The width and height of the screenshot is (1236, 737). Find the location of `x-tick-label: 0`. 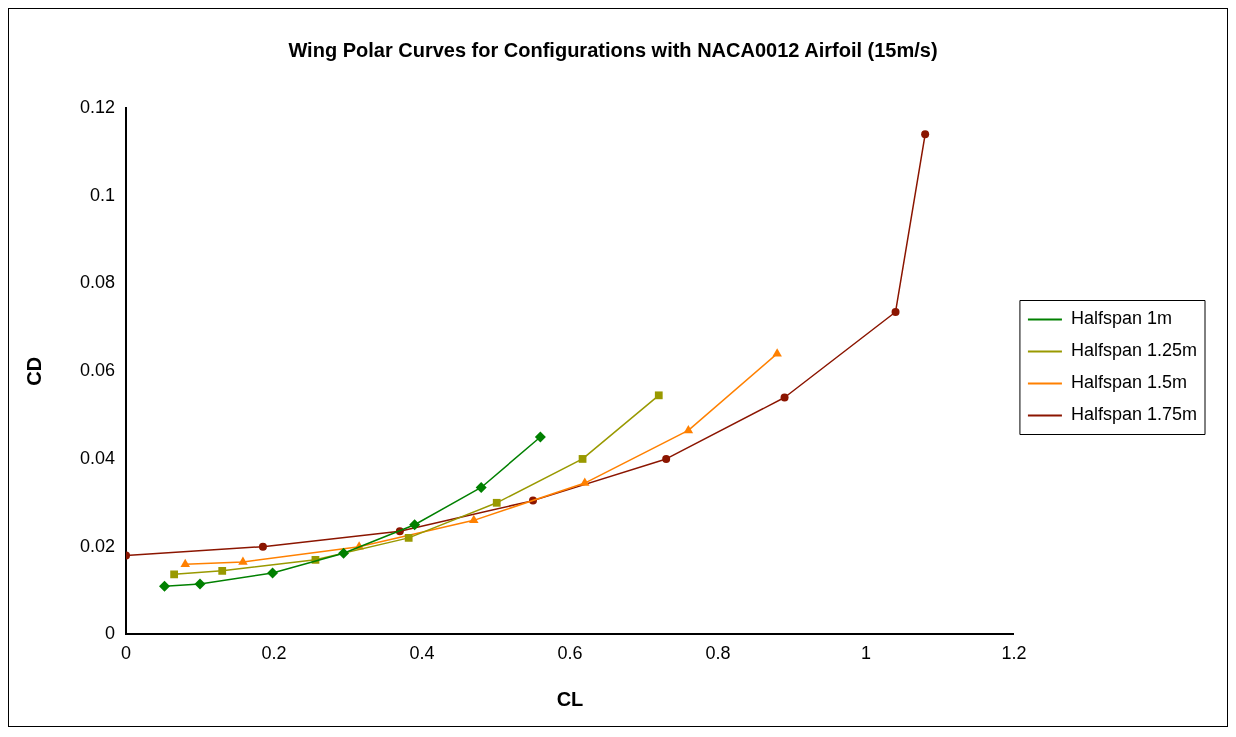

x-tick-label: 0 is located at coordinates (126, 653).